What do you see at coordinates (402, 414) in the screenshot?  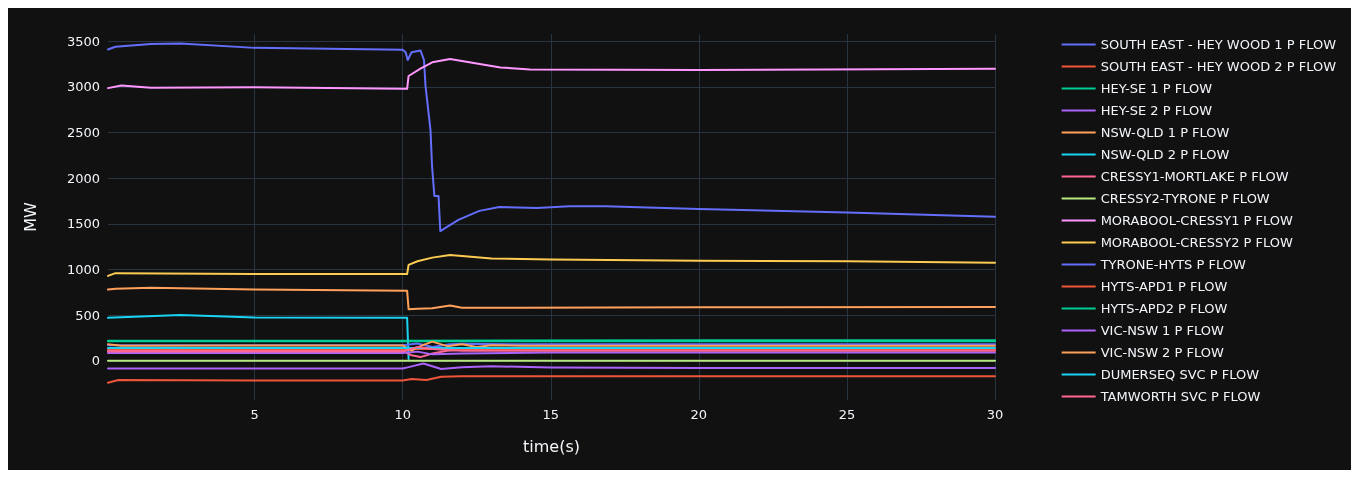 I see `x-tick-label: 10` at bounding box center [402, 414].